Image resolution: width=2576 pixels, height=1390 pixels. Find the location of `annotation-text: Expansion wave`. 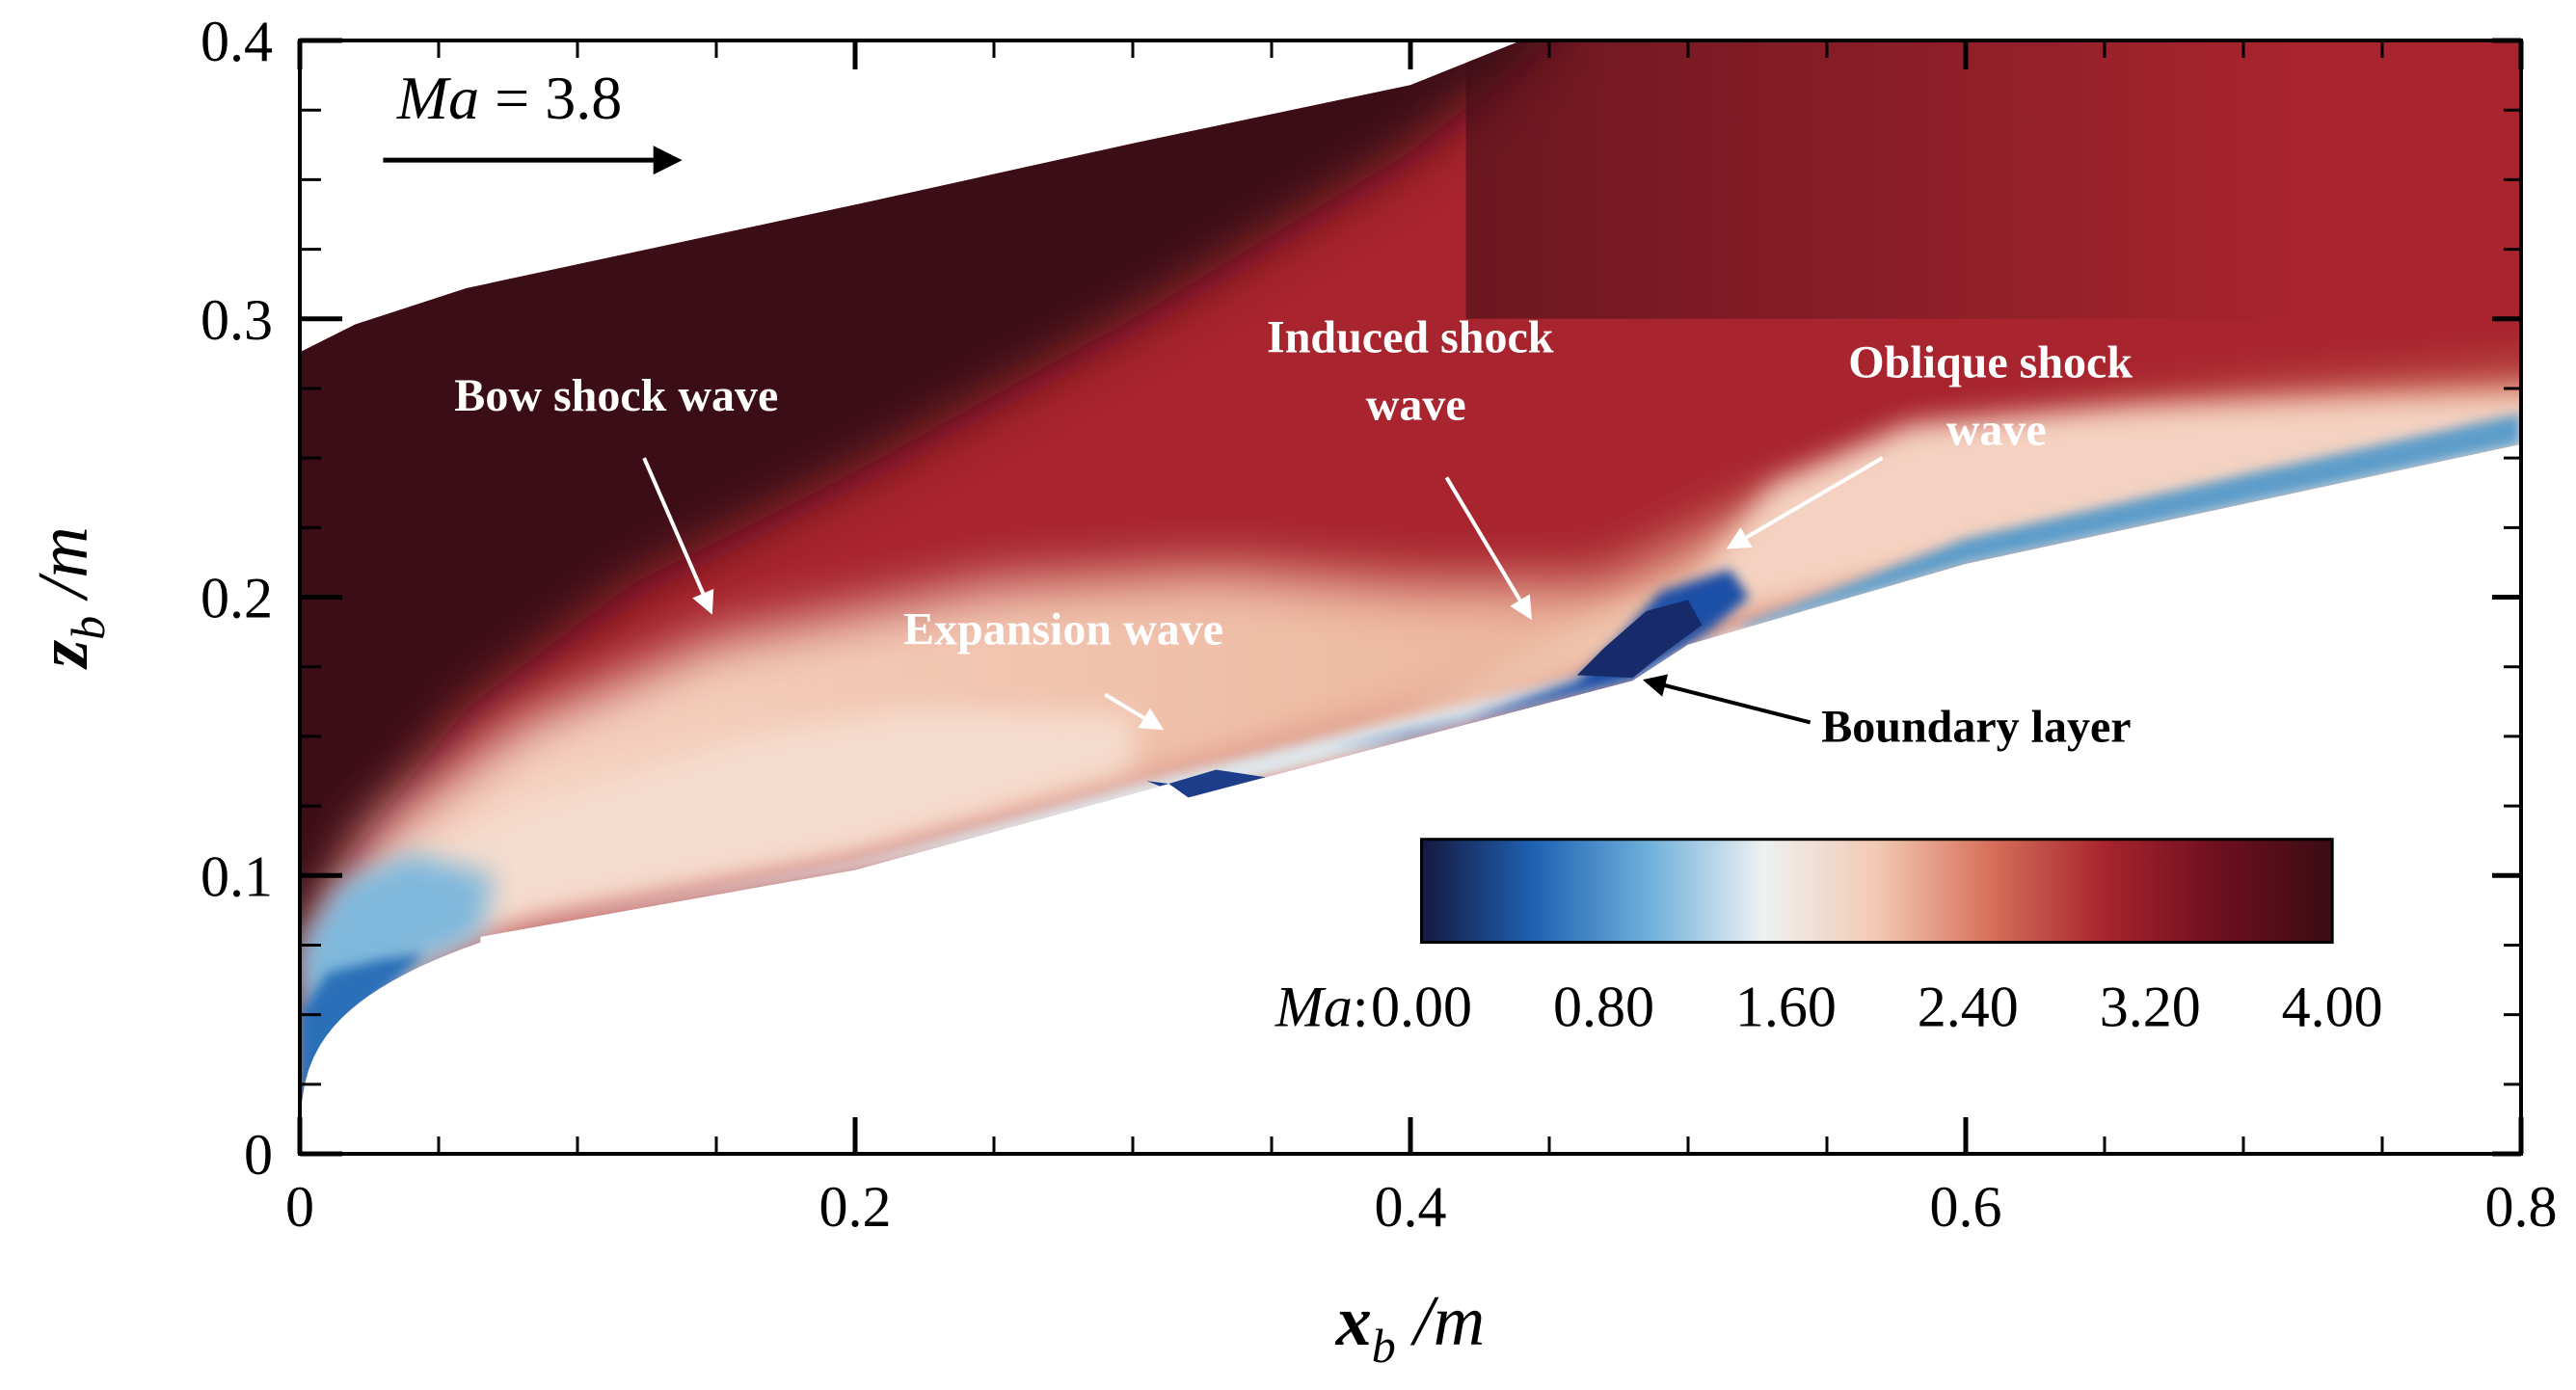

annotation-text: Expansion wave is located at coordinates (1063, 629).